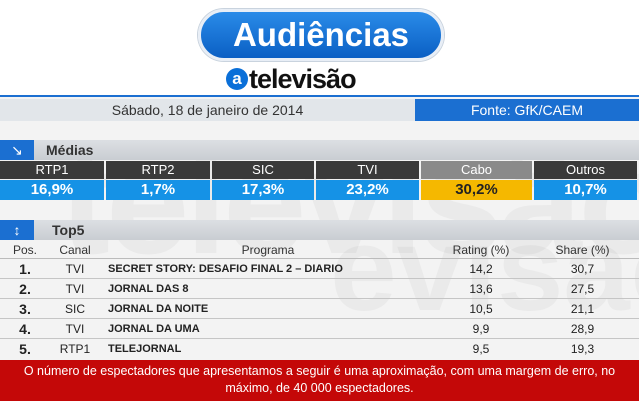  What do you see at coordinates (25, 269) in the screenshot?
I see `row-pos: 1.` at bounding box center [25, 269].